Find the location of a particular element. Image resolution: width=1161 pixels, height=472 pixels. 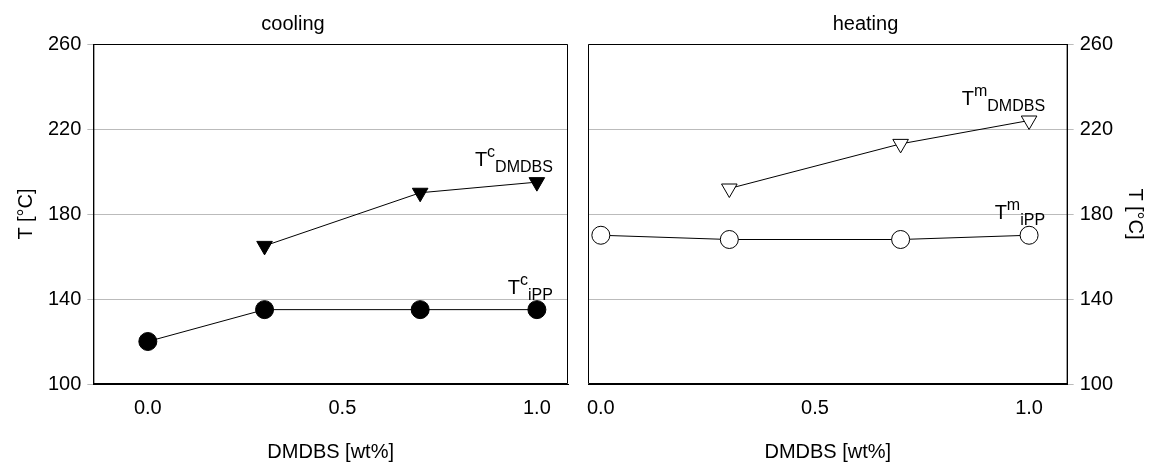

chart-title: cooling is located at coordinates (293, 22).